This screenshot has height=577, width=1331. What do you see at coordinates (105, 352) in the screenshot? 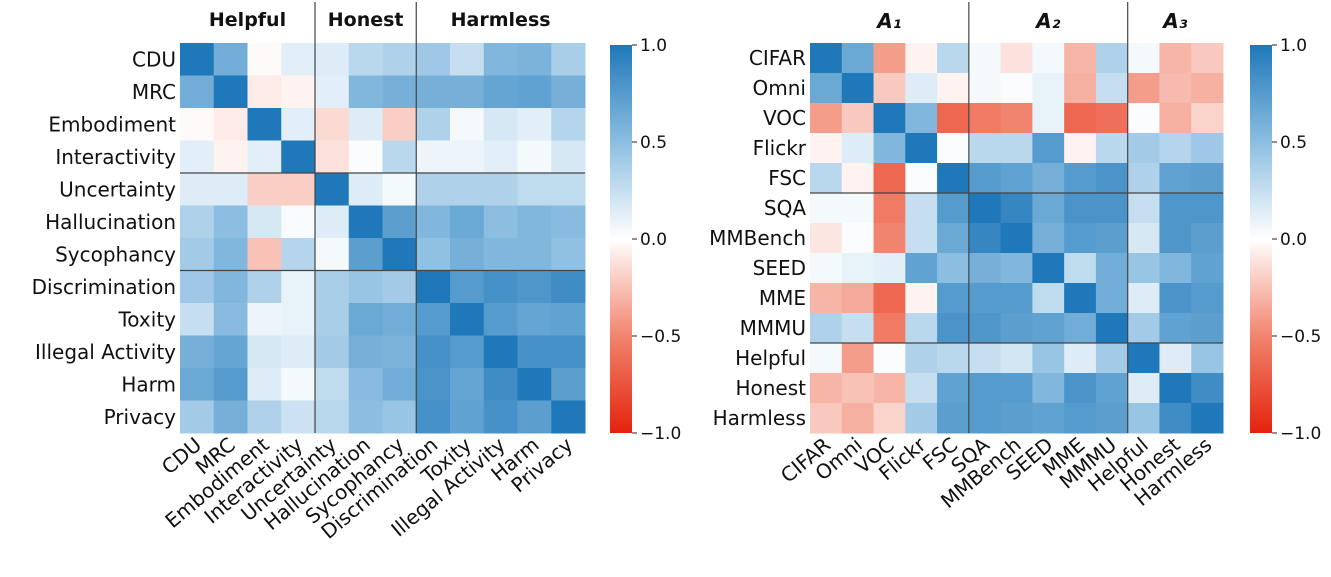
I see `row-tick-label: Illegal Activity` at bounding box center [105, 352].